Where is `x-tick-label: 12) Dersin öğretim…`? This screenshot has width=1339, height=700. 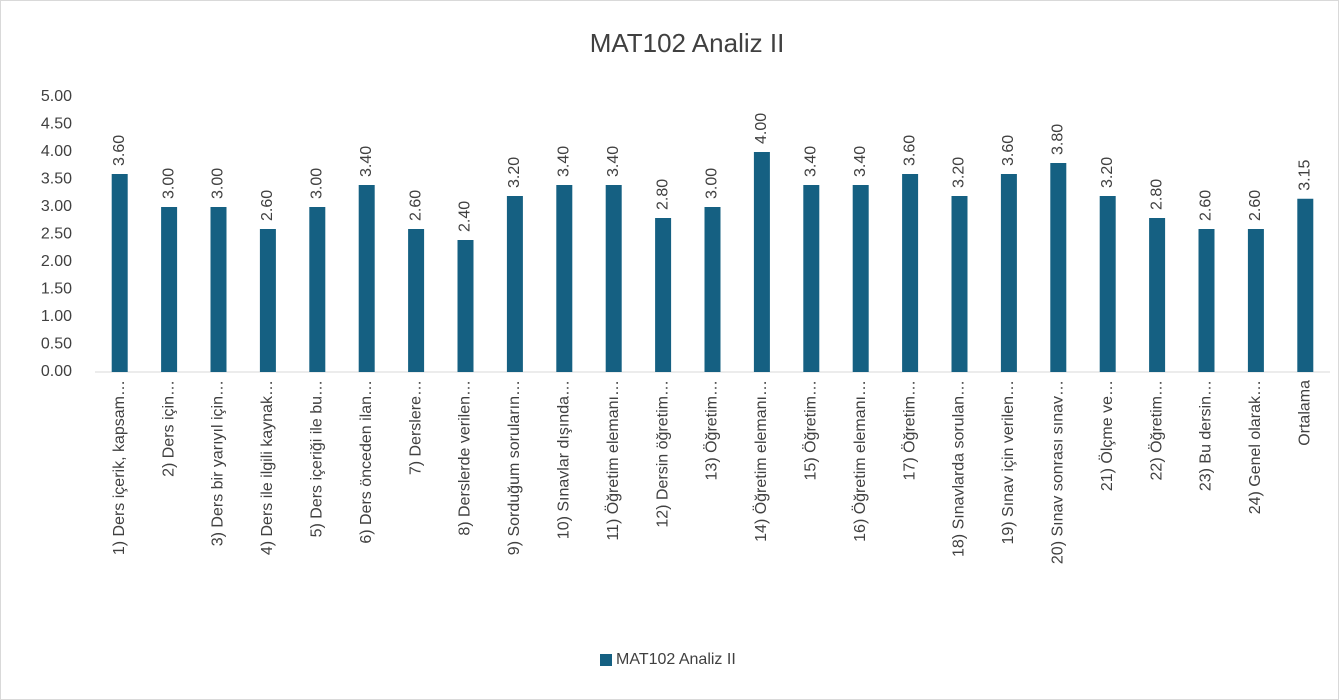
x-tick-label: 12) Dersin öğretim… is located at coordinates (662, 454).